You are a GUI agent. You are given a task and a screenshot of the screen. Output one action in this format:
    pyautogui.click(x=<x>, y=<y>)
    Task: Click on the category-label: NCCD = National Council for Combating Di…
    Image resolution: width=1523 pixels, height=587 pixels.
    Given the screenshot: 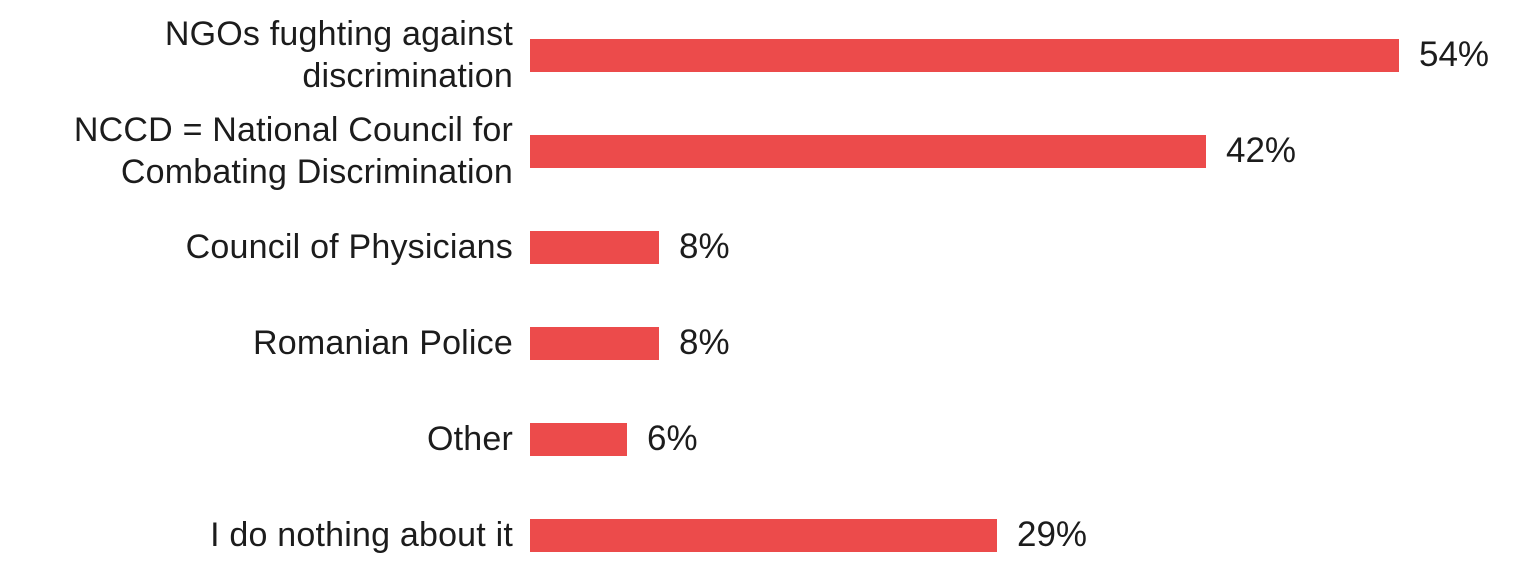 What is the action you would take?
    pyautogui.click(x=293, y=151)
    